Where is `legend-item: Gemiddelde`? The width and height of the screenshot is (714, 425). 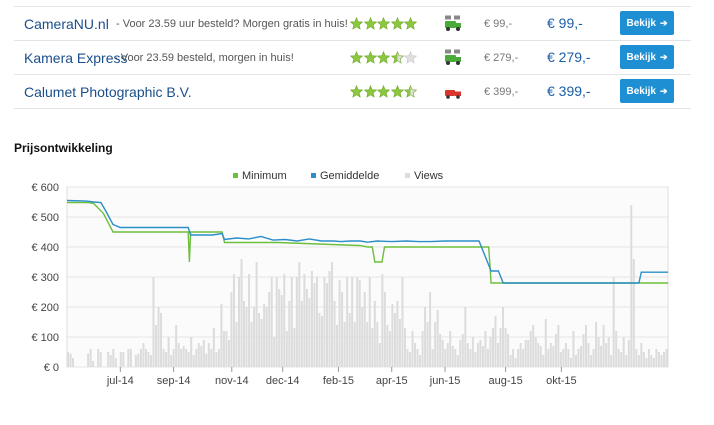 legend-item: Gemiddelde is located at coordinates (349, 176).